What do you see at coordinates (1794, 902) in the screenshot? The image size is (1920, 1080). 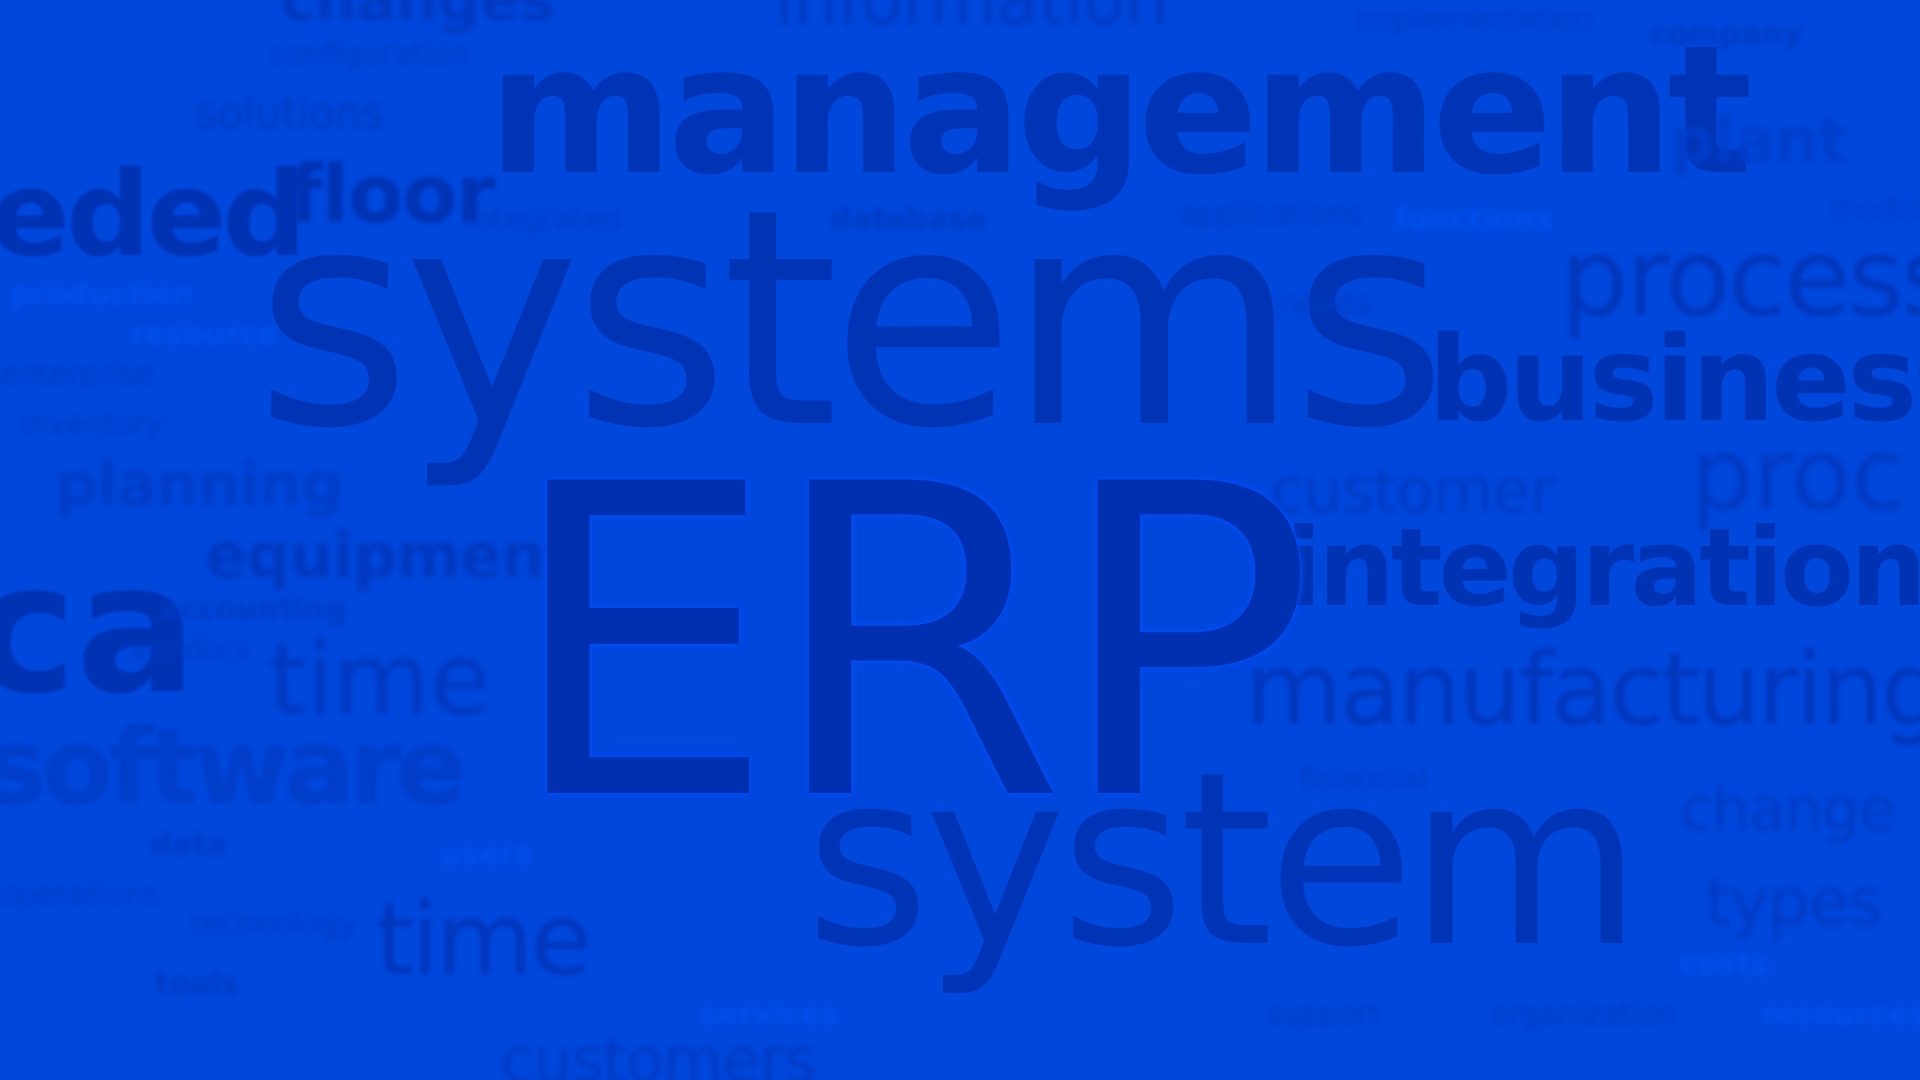 I see `word-types: types` at bounding box center [1794, 902].